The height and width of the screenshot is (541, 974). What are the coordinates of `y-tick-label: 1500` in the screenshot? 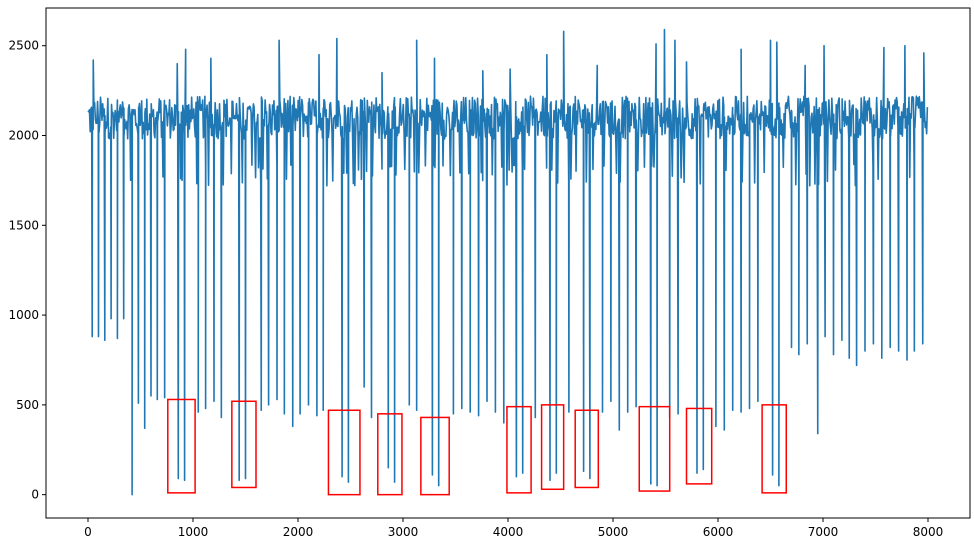 It's located at (23, 225).